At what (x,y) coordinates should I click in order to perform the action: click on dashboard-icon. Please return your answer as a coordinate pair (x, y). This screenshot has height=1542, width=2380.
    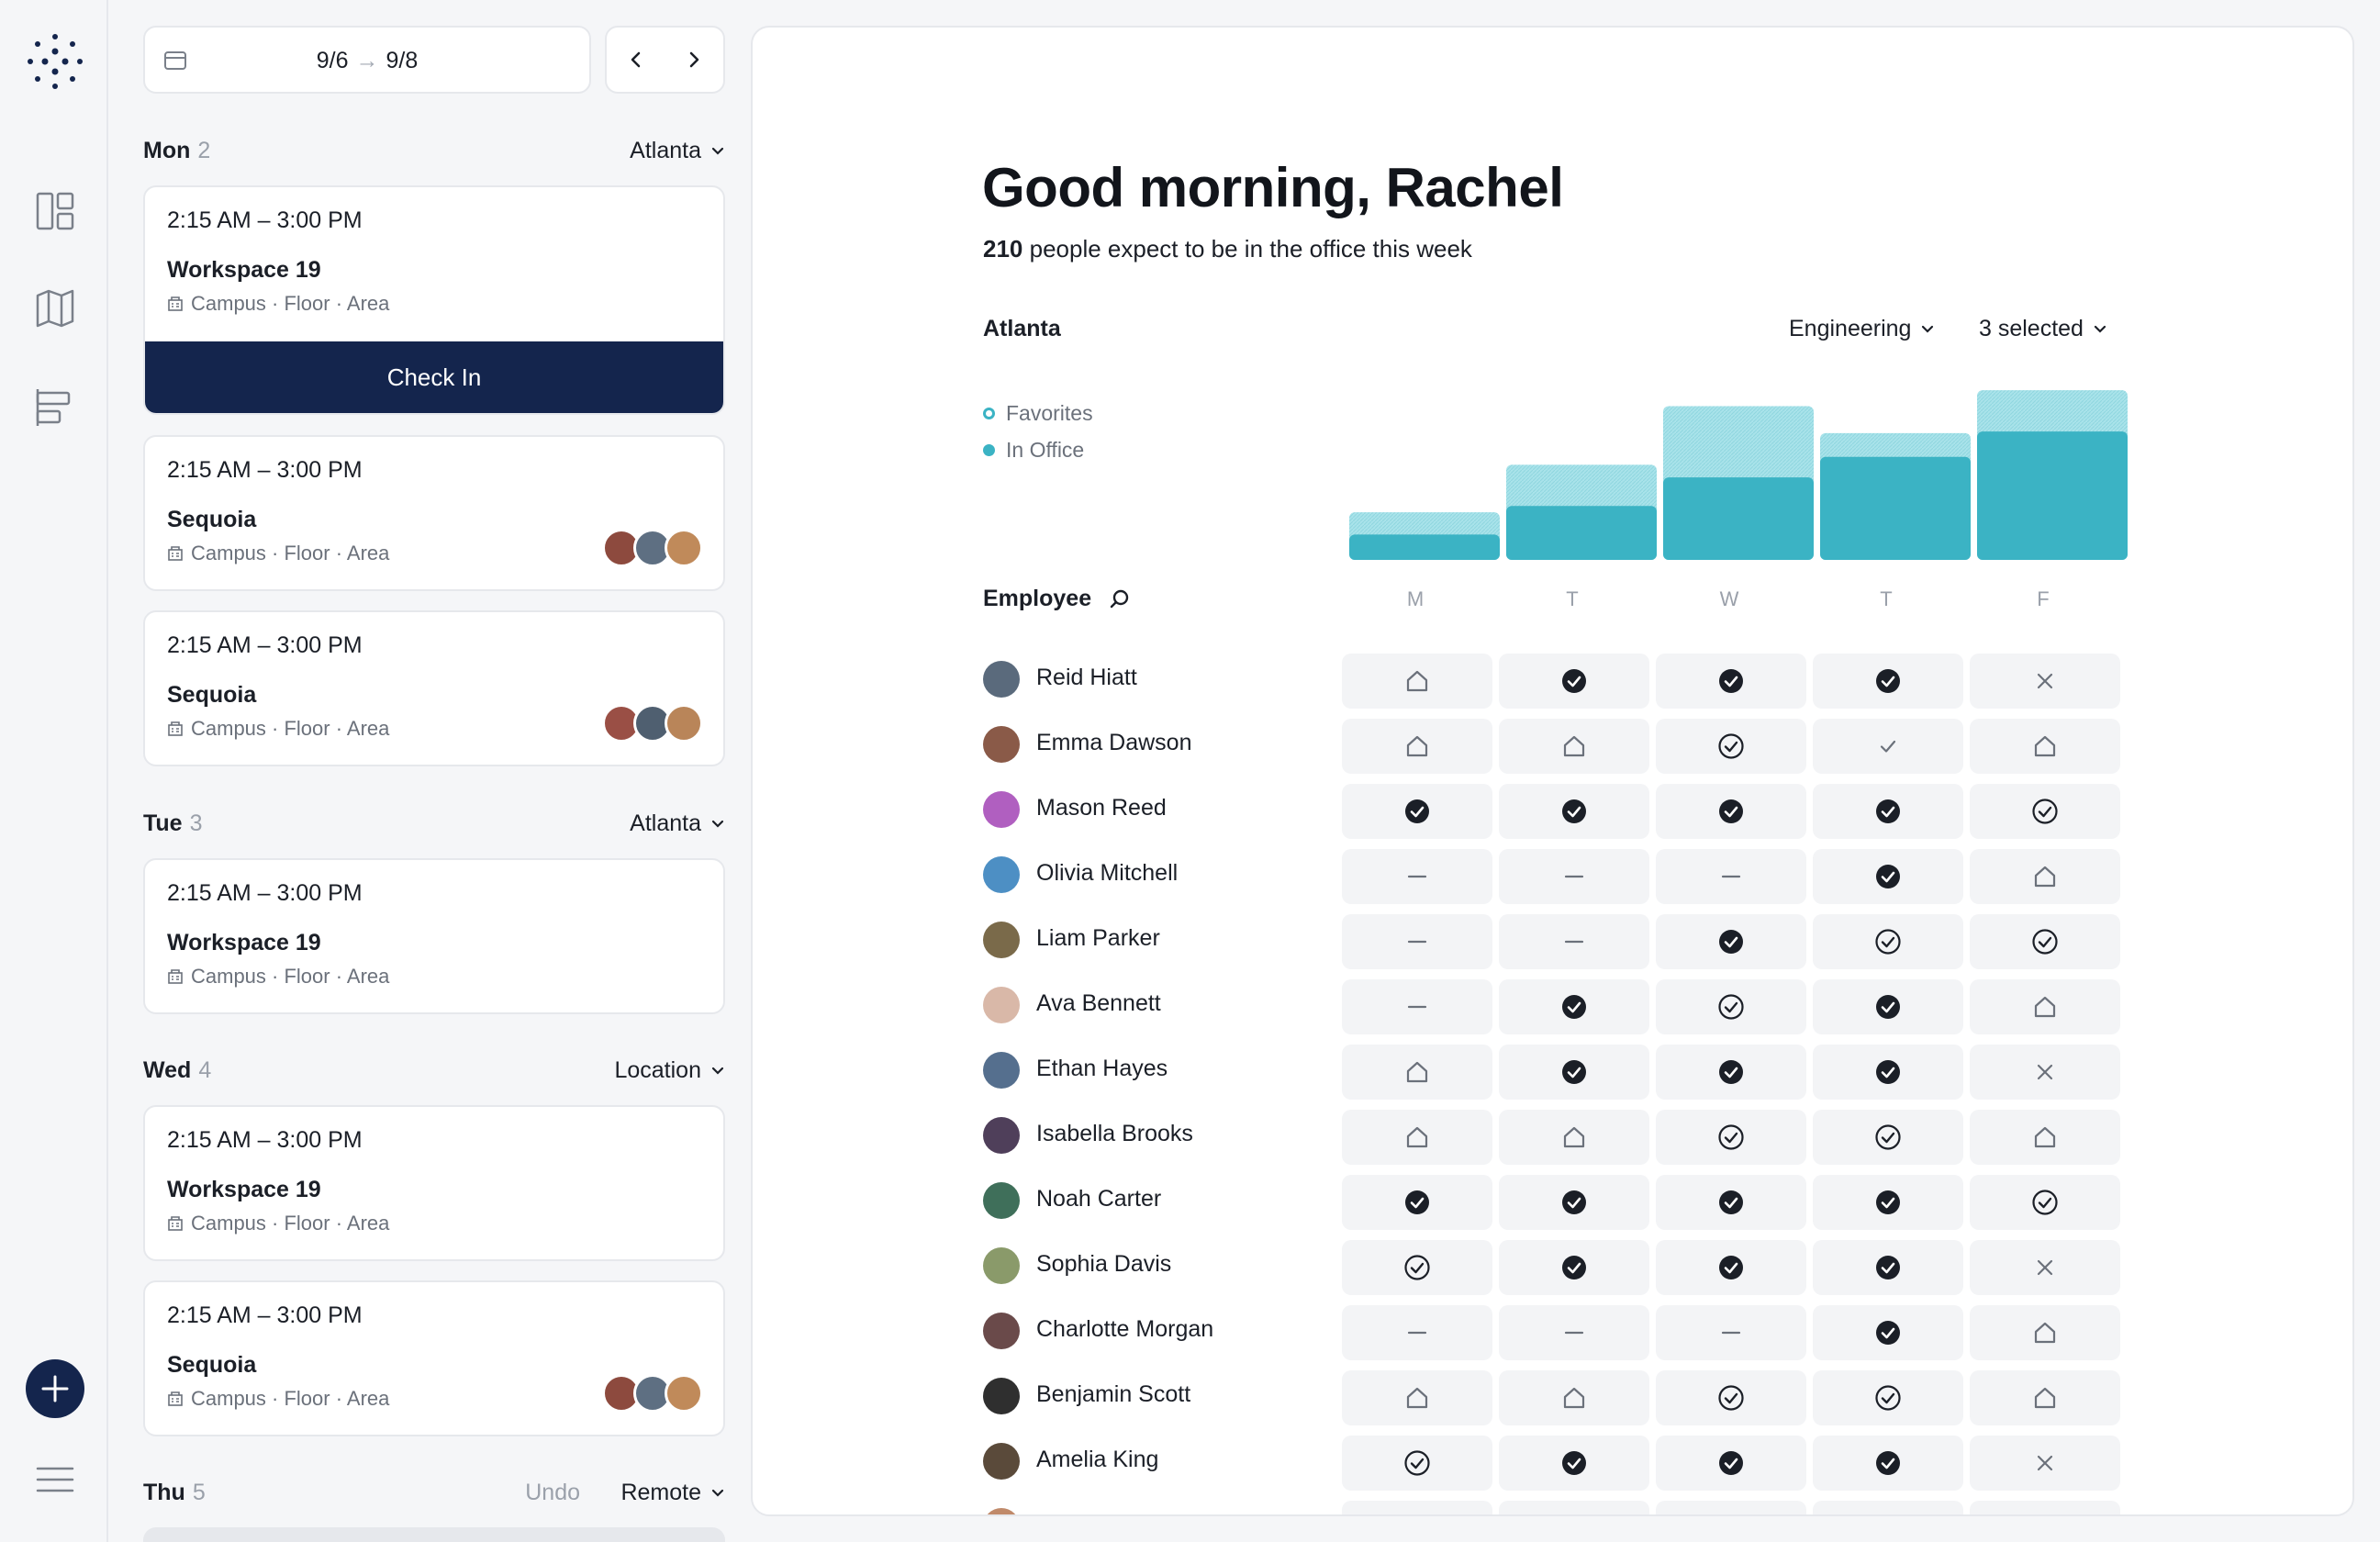
    Looking at the image, I should click on (55, 211).